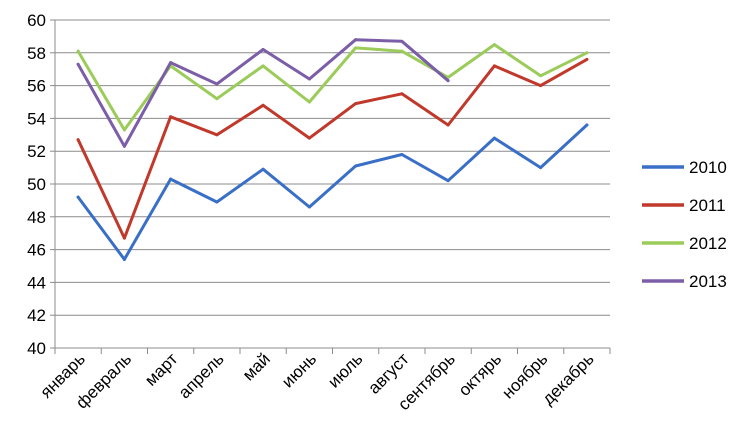 The width and height of the screenshot is (743, 437). I want to click on legend-label-2012: 2012, so click(708, 243).